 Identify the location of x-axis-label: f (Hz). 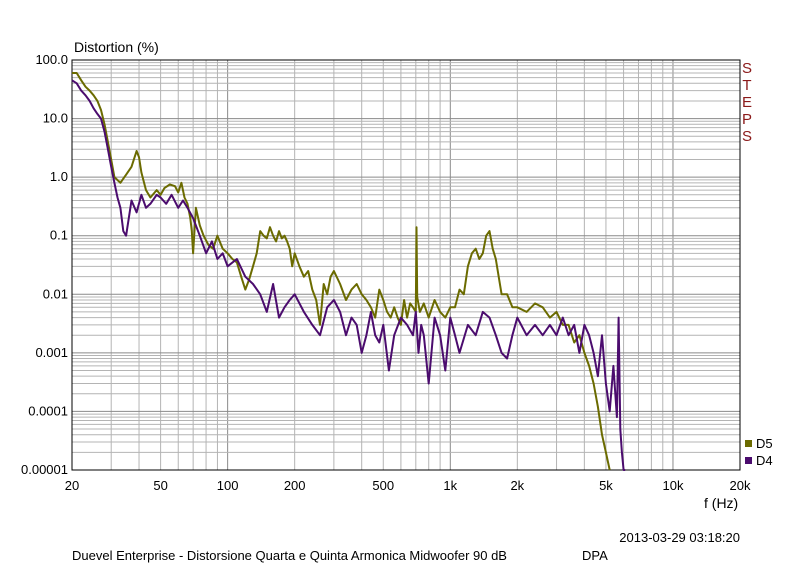
(721, 503).